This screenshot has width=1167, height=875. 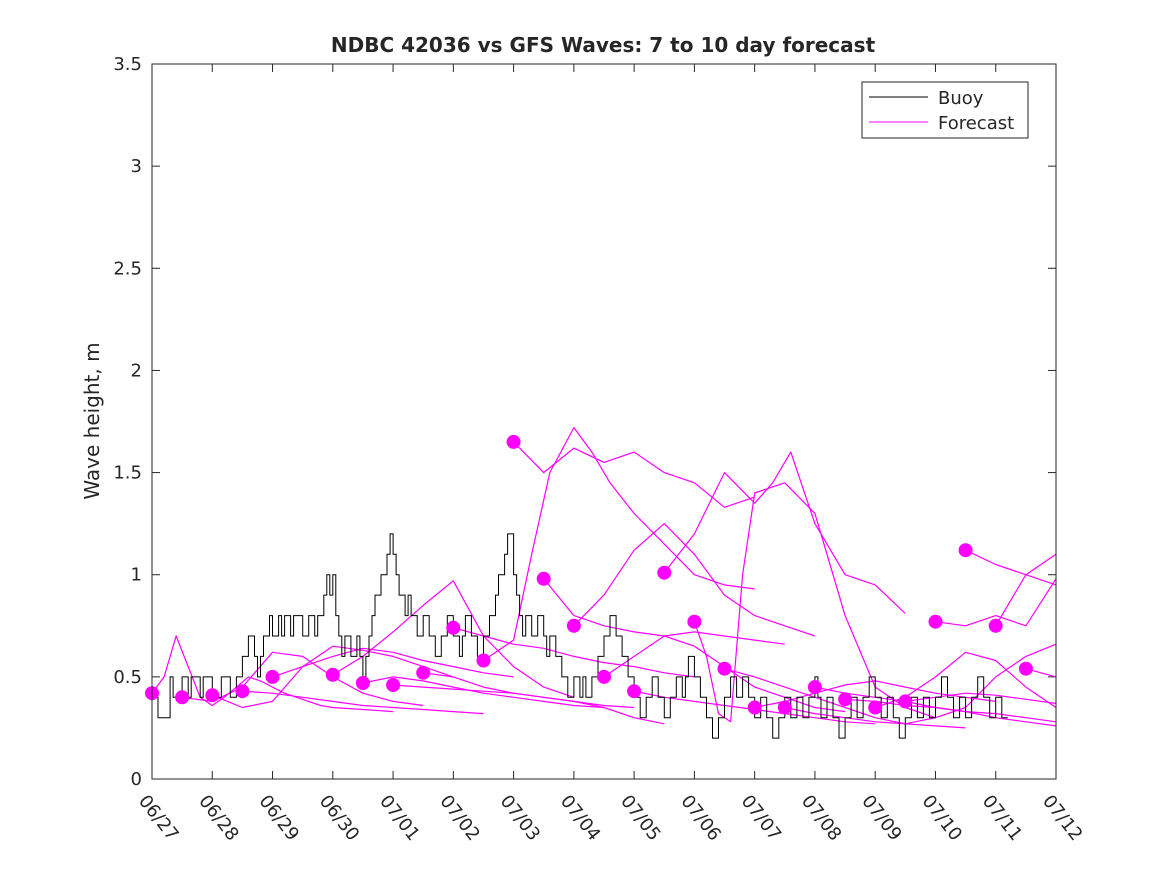 What do you see at coordinates (976, 123) in the screenshot?
I see `legend-label-forecast: Forecast` at bounding box center [976, 123].